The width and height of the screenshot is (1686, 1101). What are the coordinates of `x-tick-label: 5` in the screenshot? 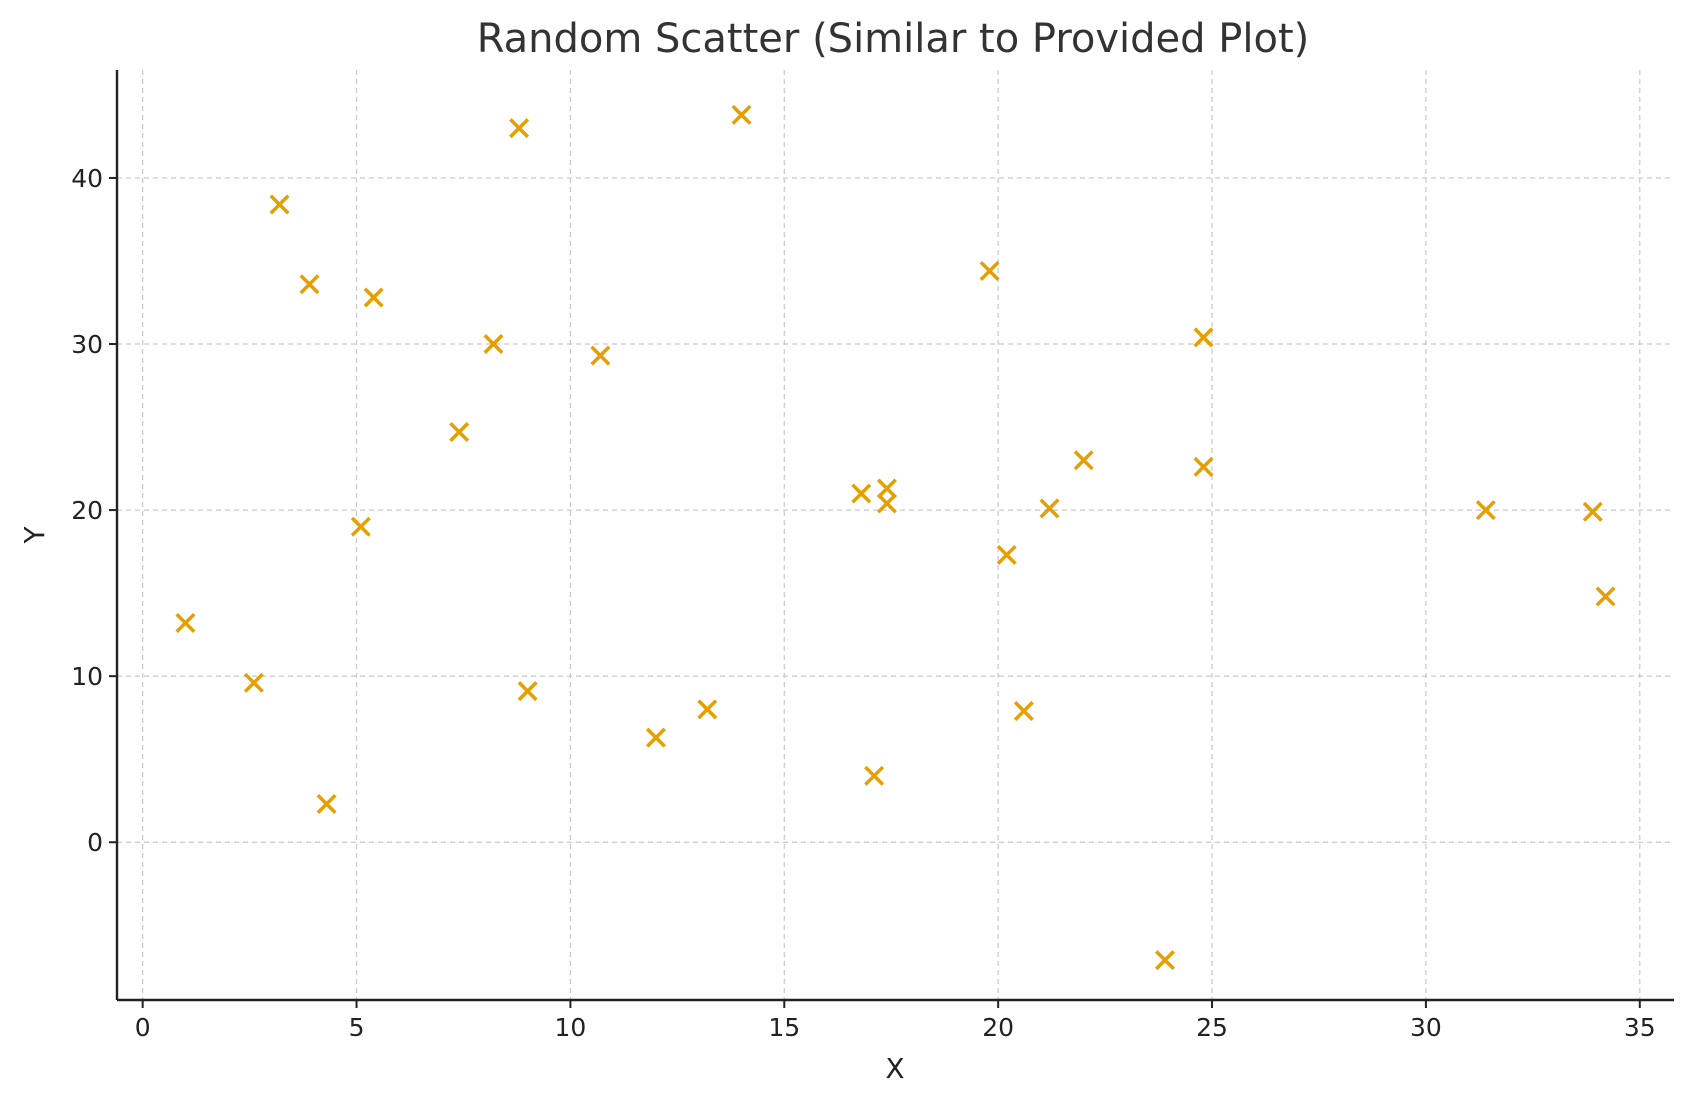 It's located at (357, 1027).